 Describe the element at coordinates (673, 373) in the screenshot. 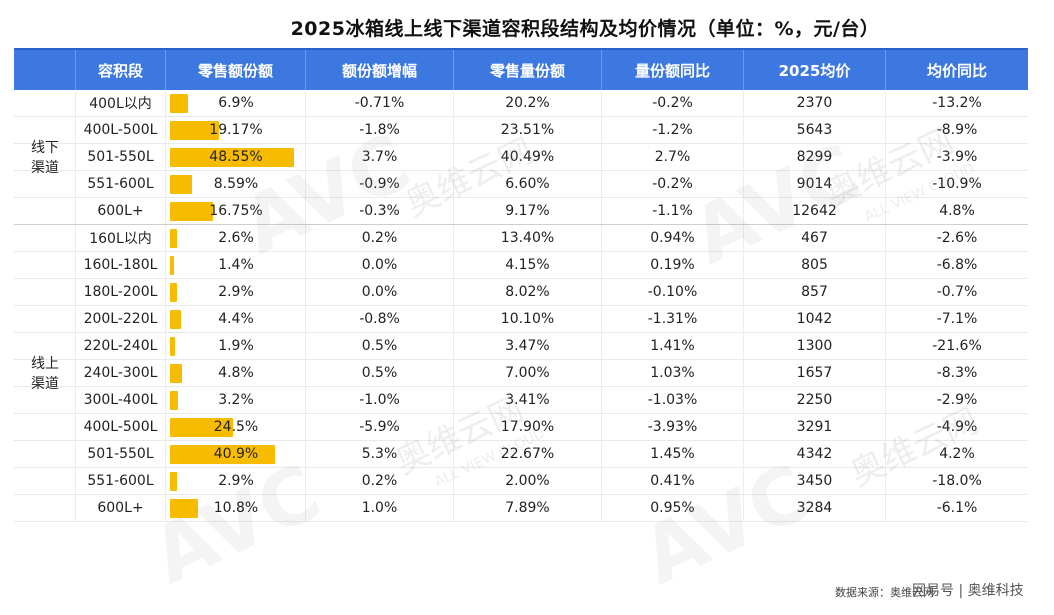

I see `volume-yoy-cell: 1.03%` at that location.